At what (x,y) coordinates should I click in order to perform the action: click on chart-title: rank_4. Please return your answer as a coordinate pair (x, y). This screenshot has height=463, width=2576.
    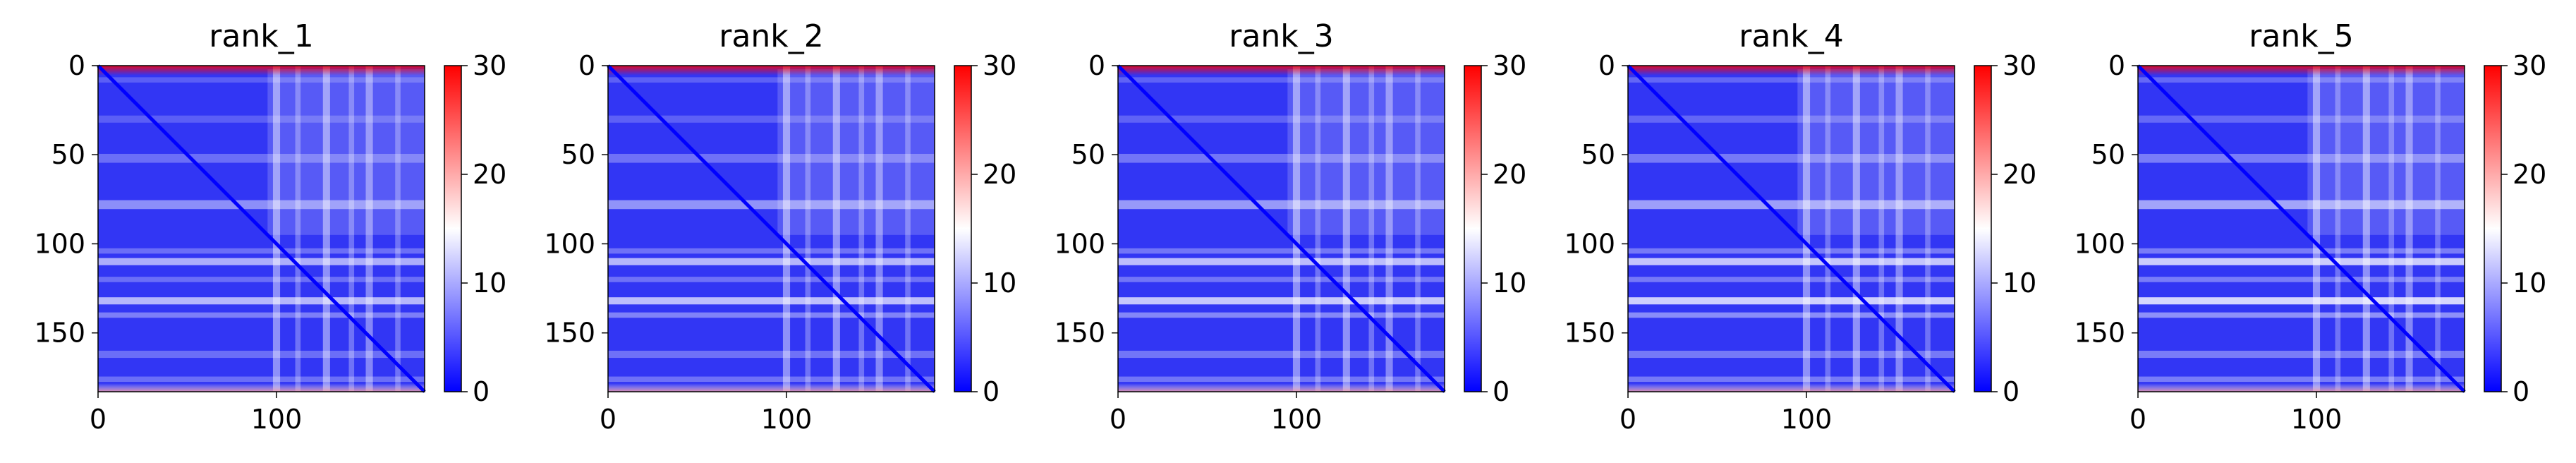
    Looking at the image, I should click on (1791, 36).